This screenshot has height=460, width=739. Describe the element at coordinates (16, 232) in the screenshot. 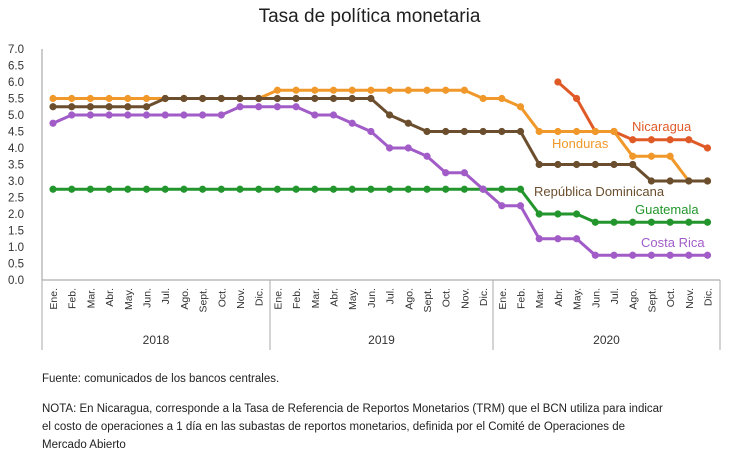

I see `y-tick-label: 1.5` at that location.